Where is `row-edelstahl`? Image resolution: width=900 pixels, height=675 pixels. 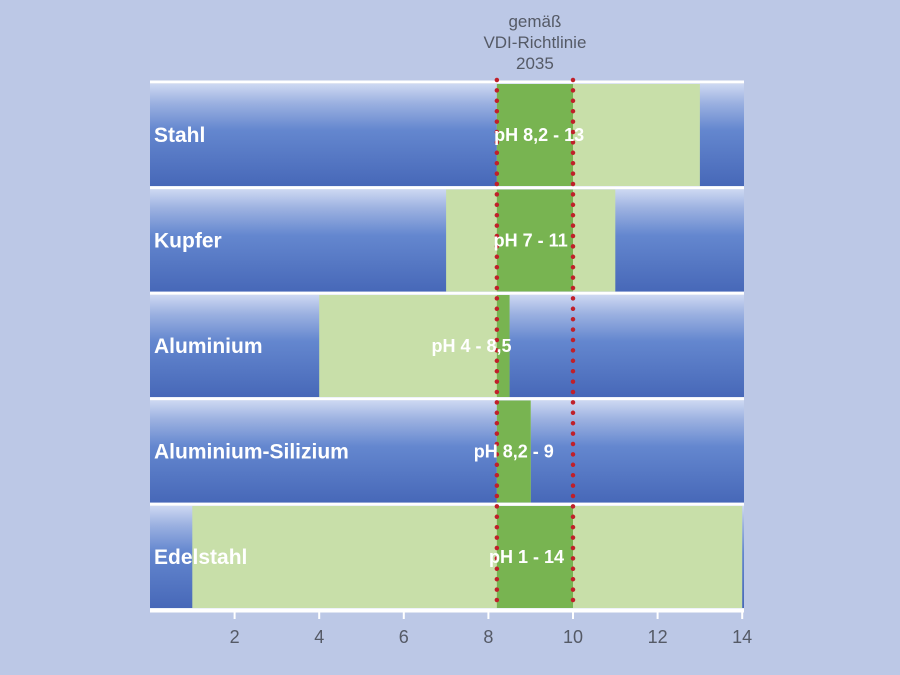 row-edelstahl is located at coordinates (447, 559).